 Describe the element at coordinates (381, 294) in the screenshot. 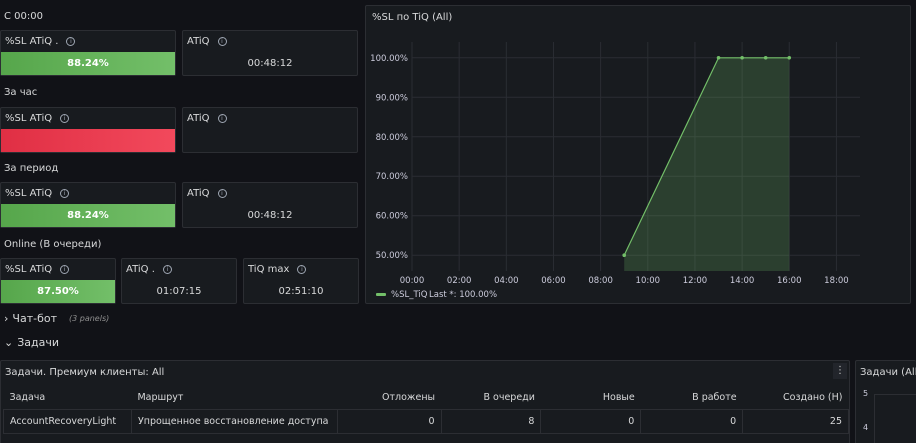

I see `legend-swatch` at that location.